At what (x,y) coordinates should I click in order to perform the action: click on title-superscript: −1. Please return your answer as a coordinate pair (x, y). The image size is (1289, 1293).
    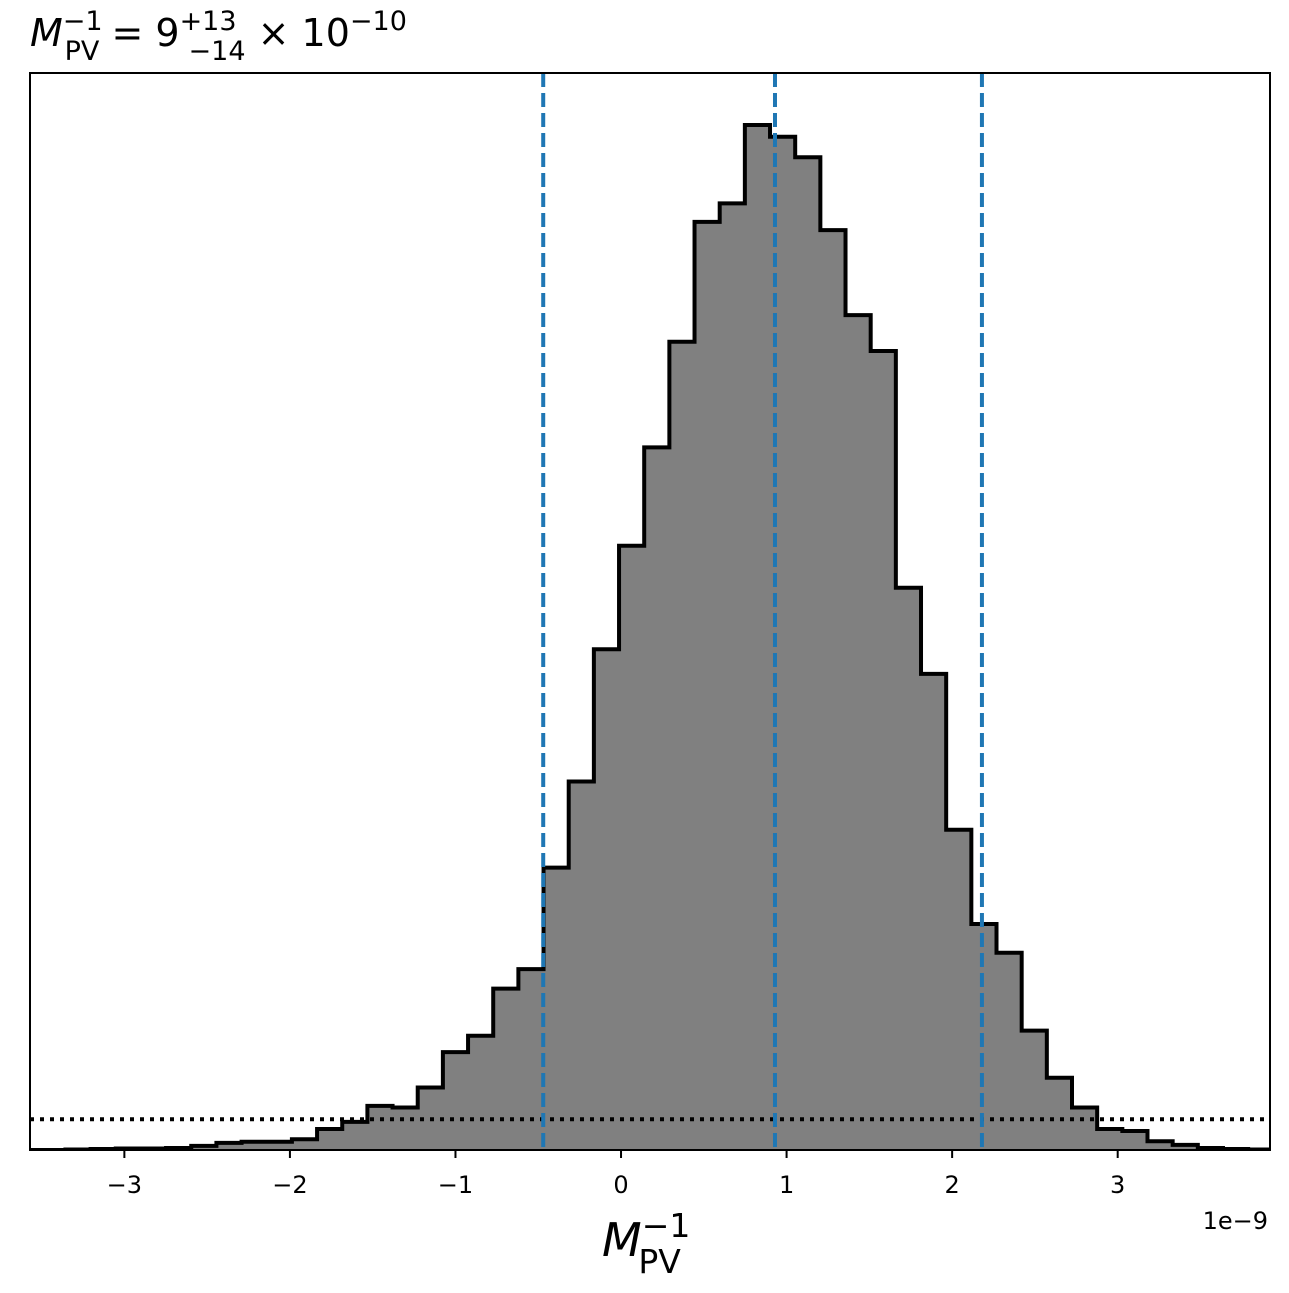
    Looking at the image, I should click on (83, 21).